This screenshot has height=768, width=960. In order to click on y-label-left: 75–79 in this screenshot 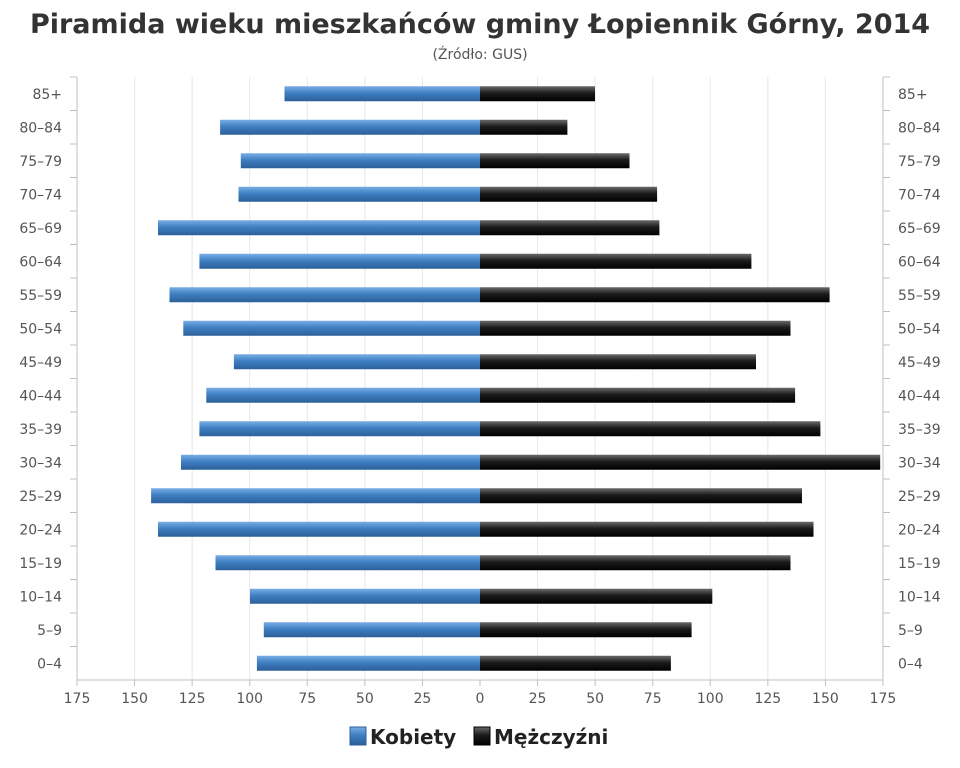, I will do `click(40, 162)`.